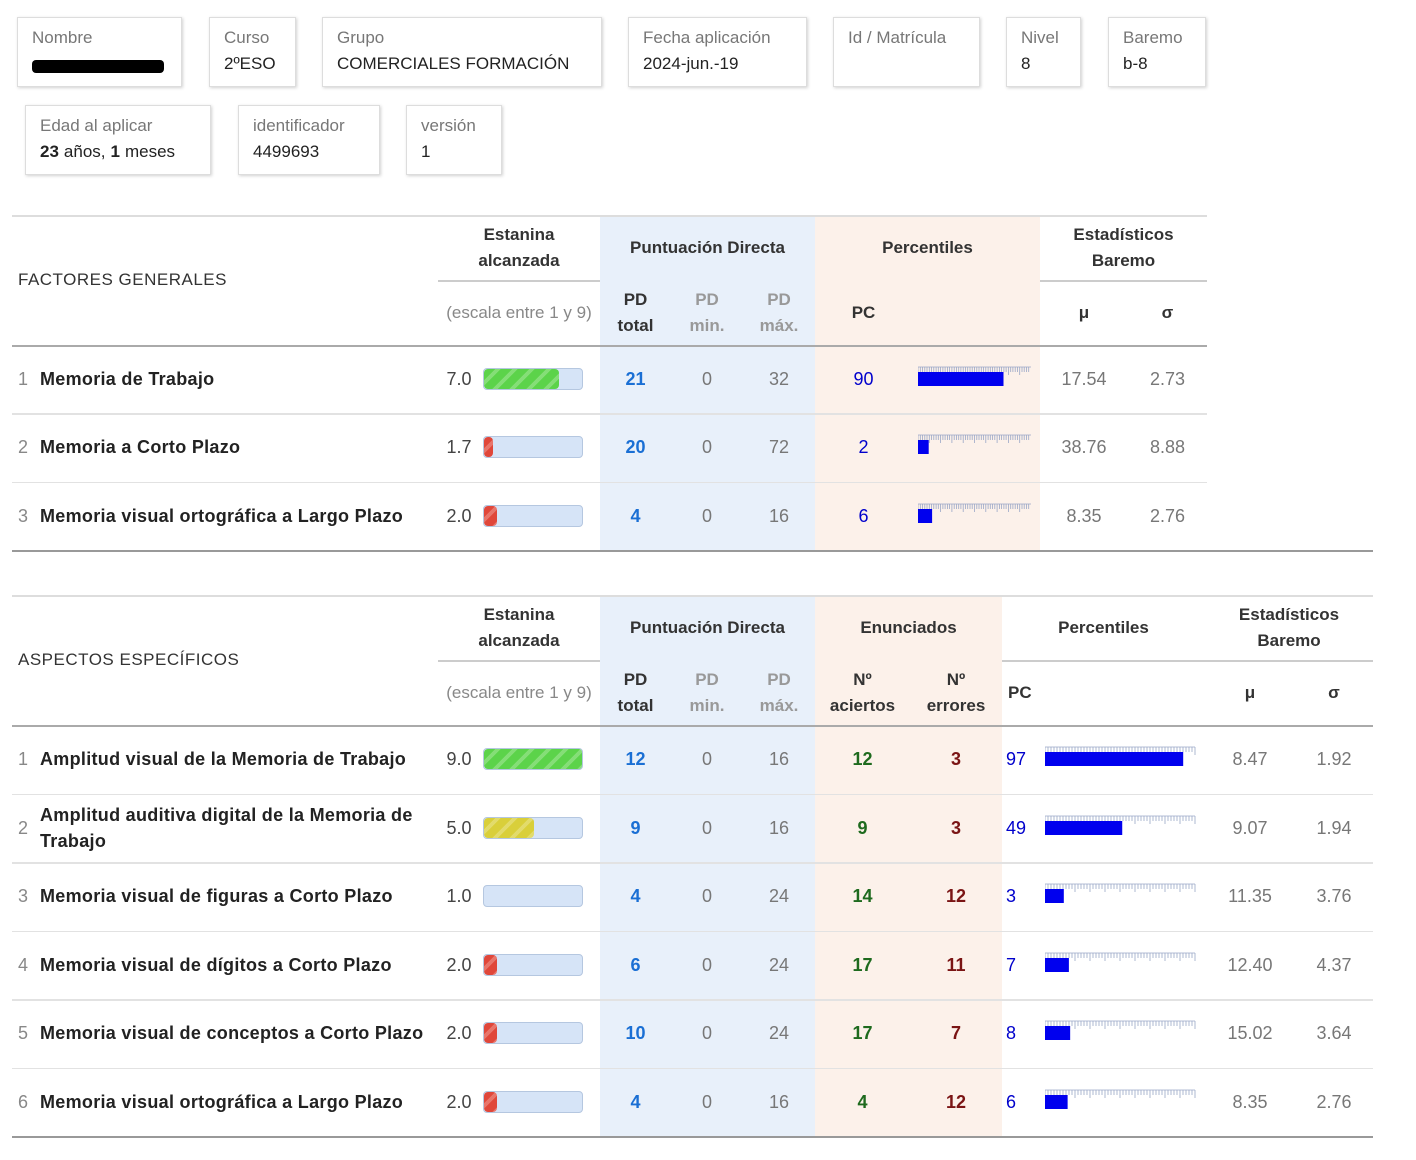 Image resolution: width=1416 pixels, height=1160 pixels. What do you see at coordinates (1167, 447) in the screenshot?
I see `sd: 8.88` at bounding box center [1167, 447].